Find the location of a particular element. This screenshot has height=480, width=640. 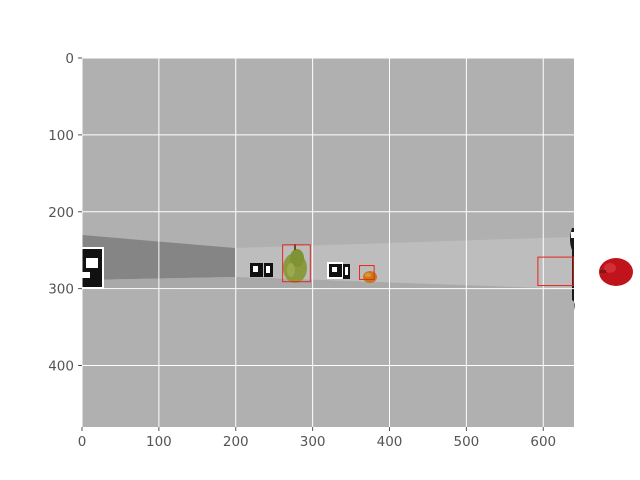

x-tick-label: 400 is located at coordinates (390, 442).